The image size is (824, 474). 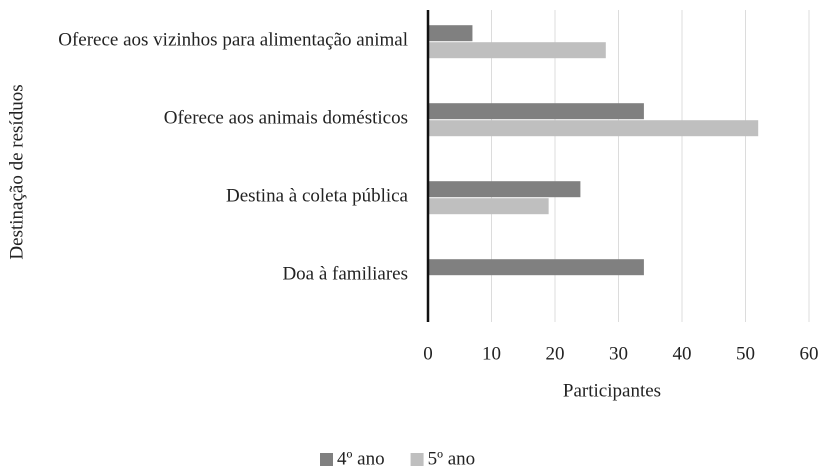 I want to click on x-tick-label: 30, so click(x=618, y=353).